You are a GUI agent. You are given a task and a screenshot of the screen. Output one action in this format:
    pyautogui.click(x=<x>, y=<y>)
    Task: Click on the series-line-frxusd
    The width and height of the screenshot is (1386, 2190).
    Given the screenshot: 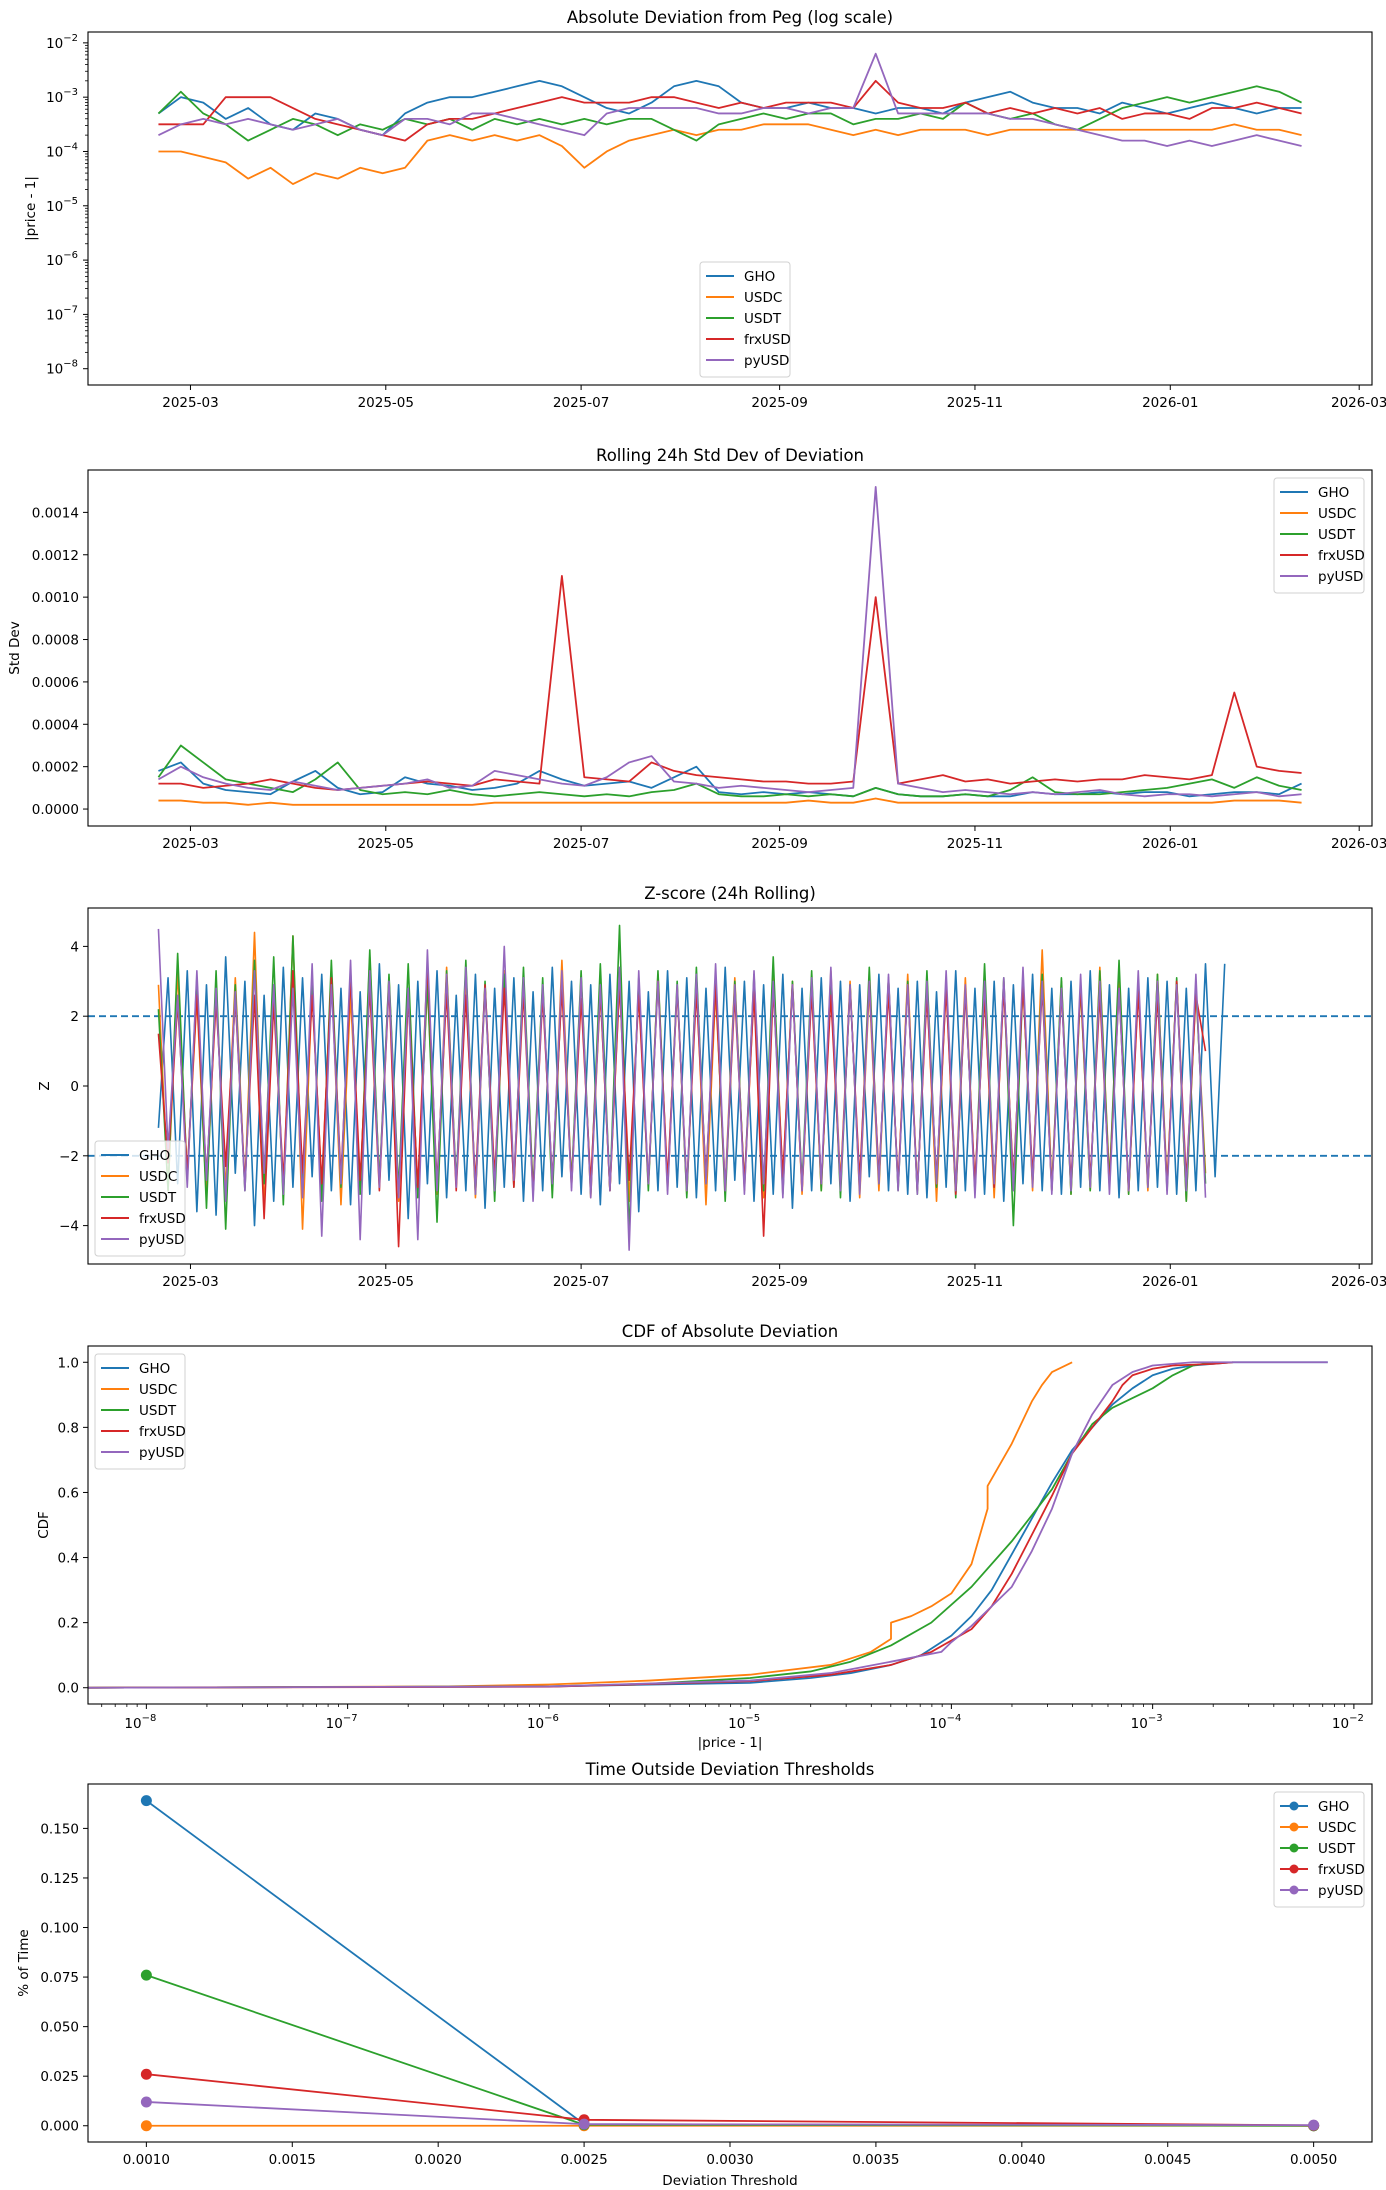 What is the action you would take?
    pyautogui.click(x=661, y=1525)
    